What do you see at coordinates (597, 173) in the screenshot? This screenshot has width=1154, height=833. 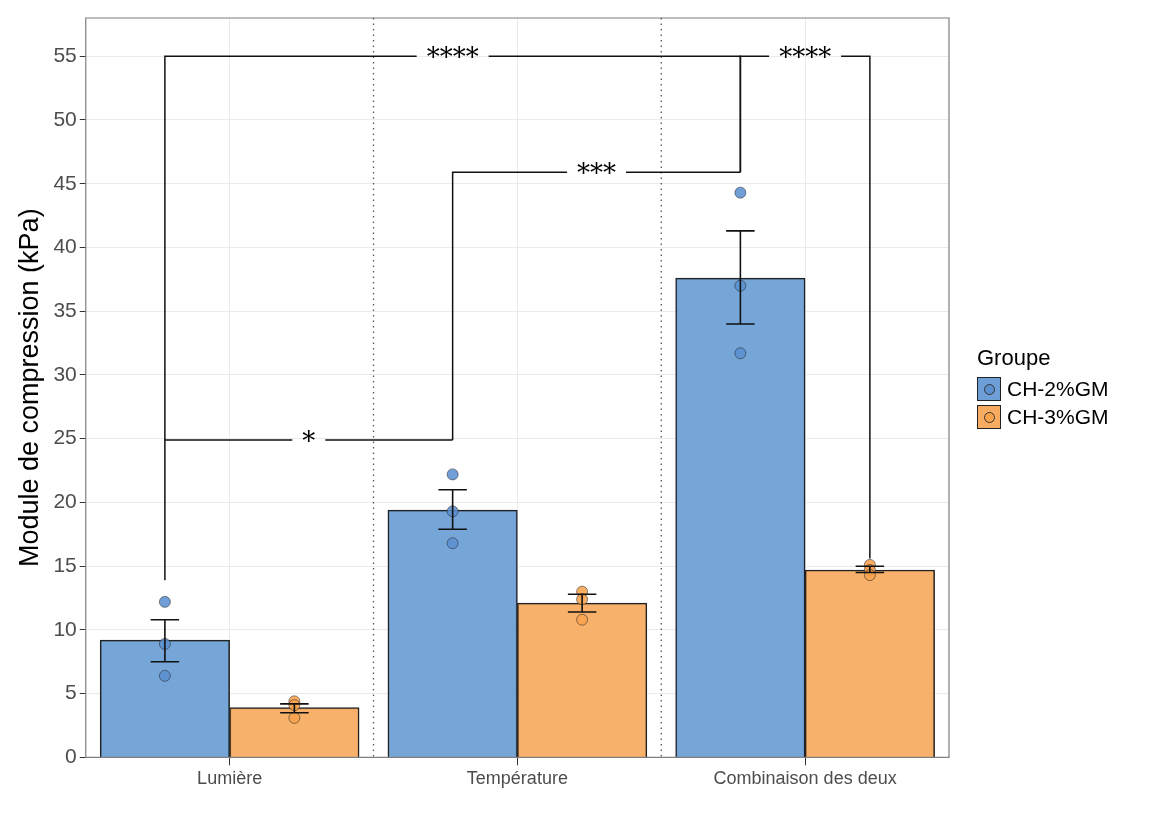 I see `annotation: ***` at bounding box center [597, 173].